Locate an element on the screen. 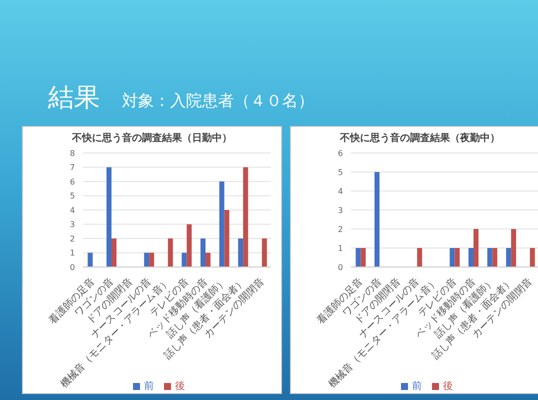 Image resolution: width=538 pixels, height=400 pixels. text: 対象：入院患者（４０名） is located at coordinates (218, 101).